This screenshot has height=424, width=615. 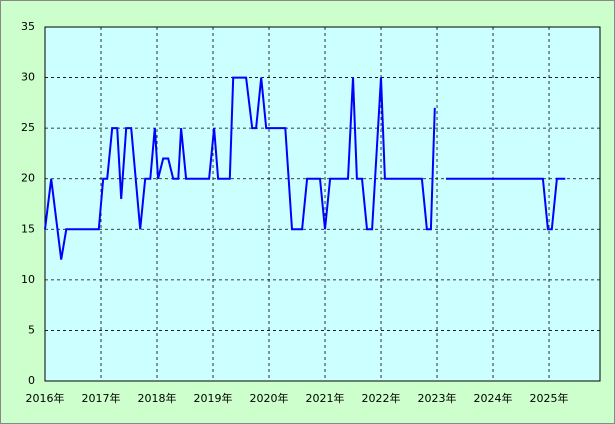 I want to click on x-tick-label: 2019年, so click(x=213, y=398).